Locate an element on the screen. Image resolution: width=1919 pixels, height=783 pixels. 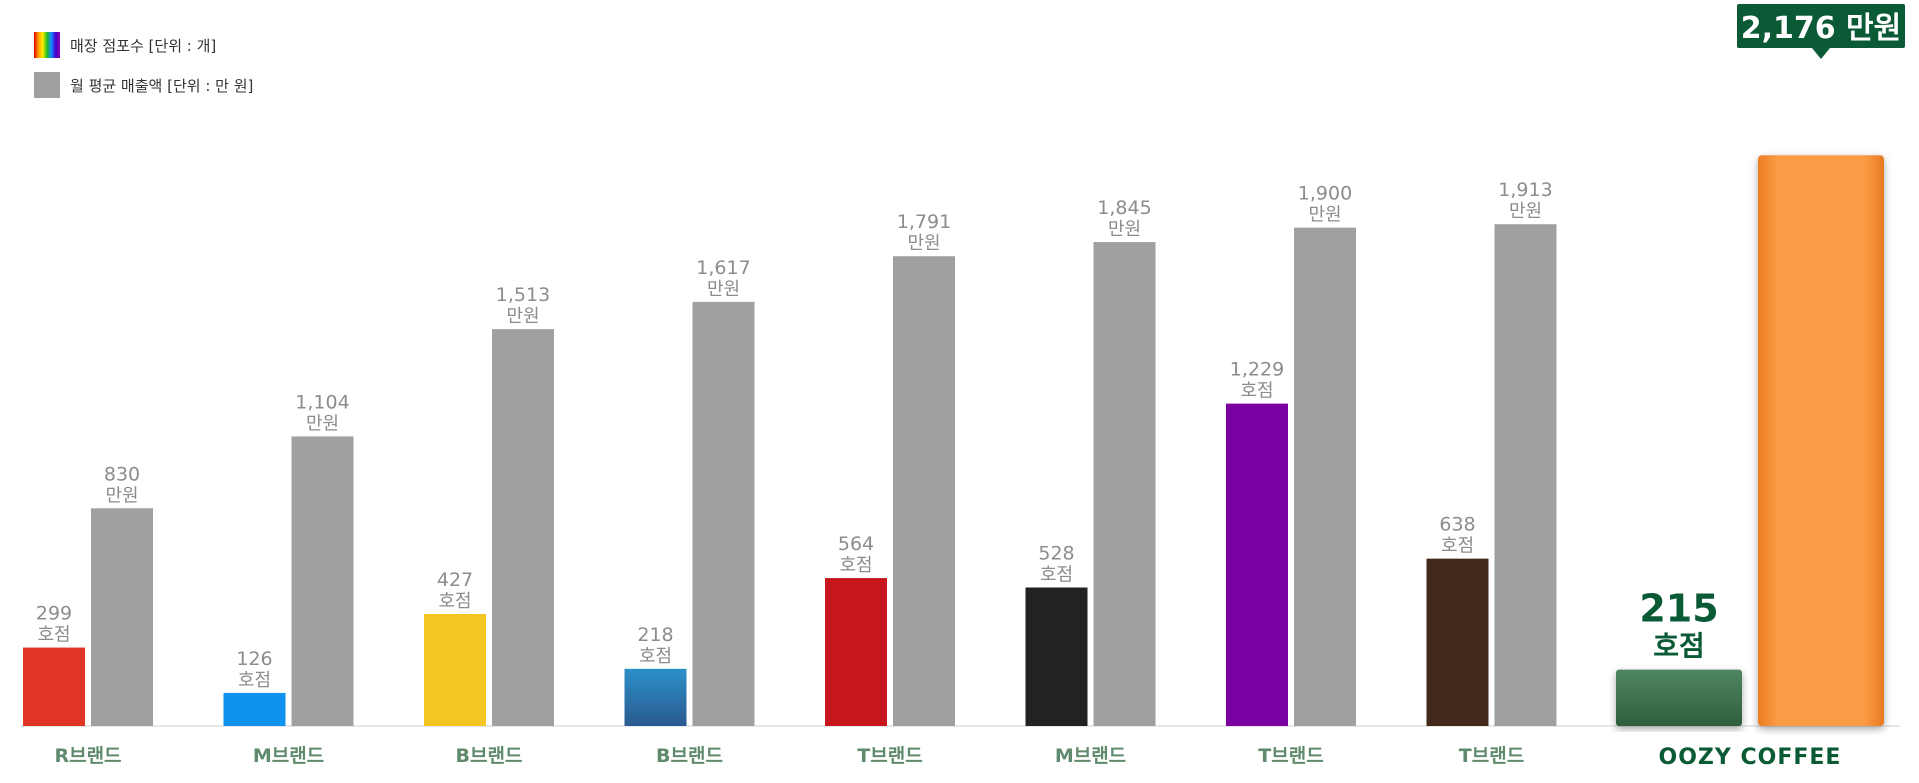
label-stores-value-5: 528 is located at coordinates (1056, 554).